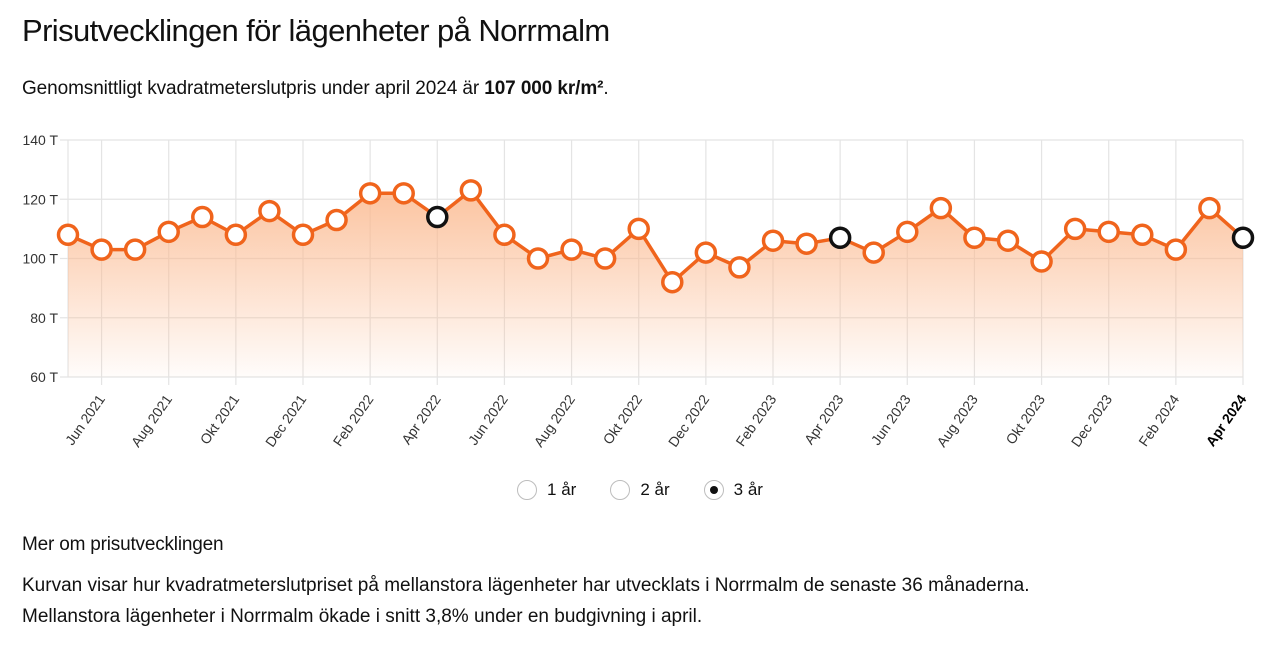  Describe the element at coordinates (40, 199) in the screenshot. I see `y-tick-label: 120 T` at that location.